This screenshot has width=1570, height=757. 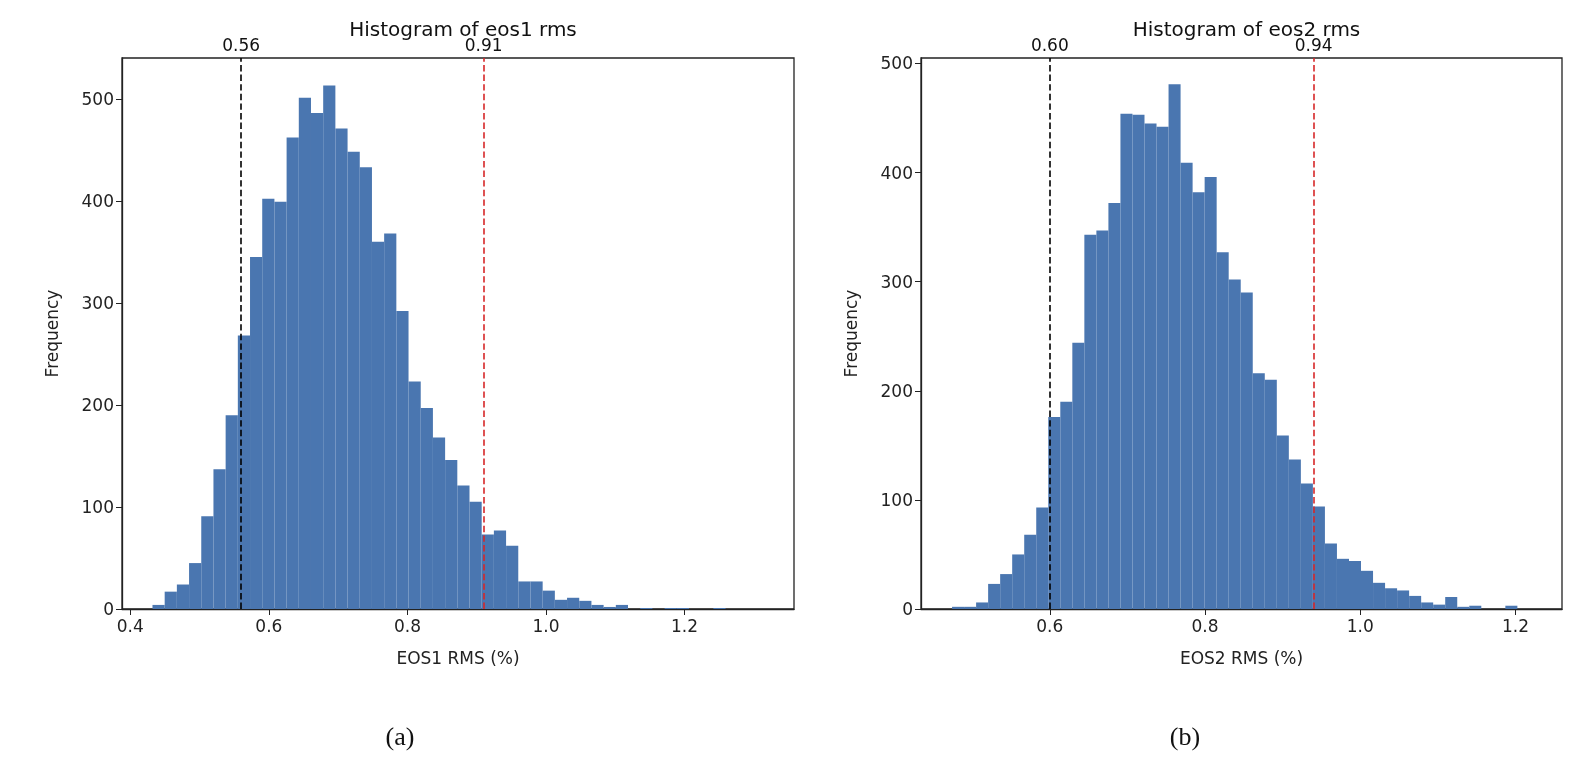 What do you see at coordinates (458, 657) in the screenshot?
I see `x-axis-title: EOS1 RMS (%)` at bounding box center [458, 657].